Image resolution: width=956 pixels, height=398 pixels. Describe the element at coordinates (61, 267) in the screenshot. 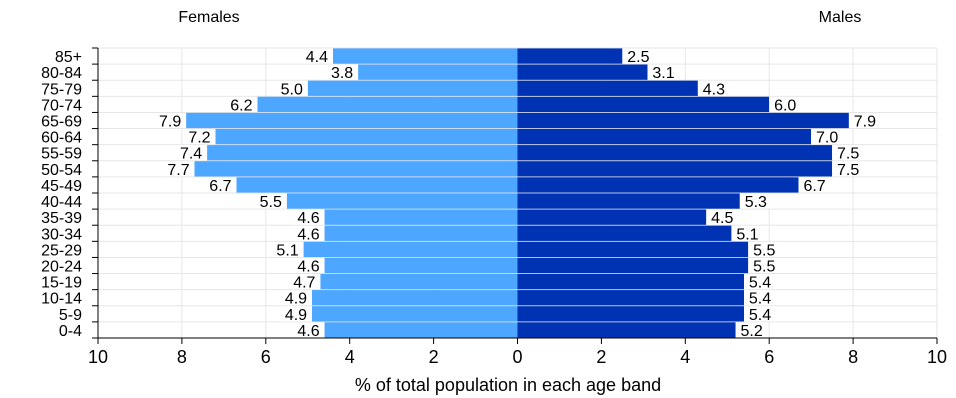

I see `category-label-20-24: 20-24` at that location.